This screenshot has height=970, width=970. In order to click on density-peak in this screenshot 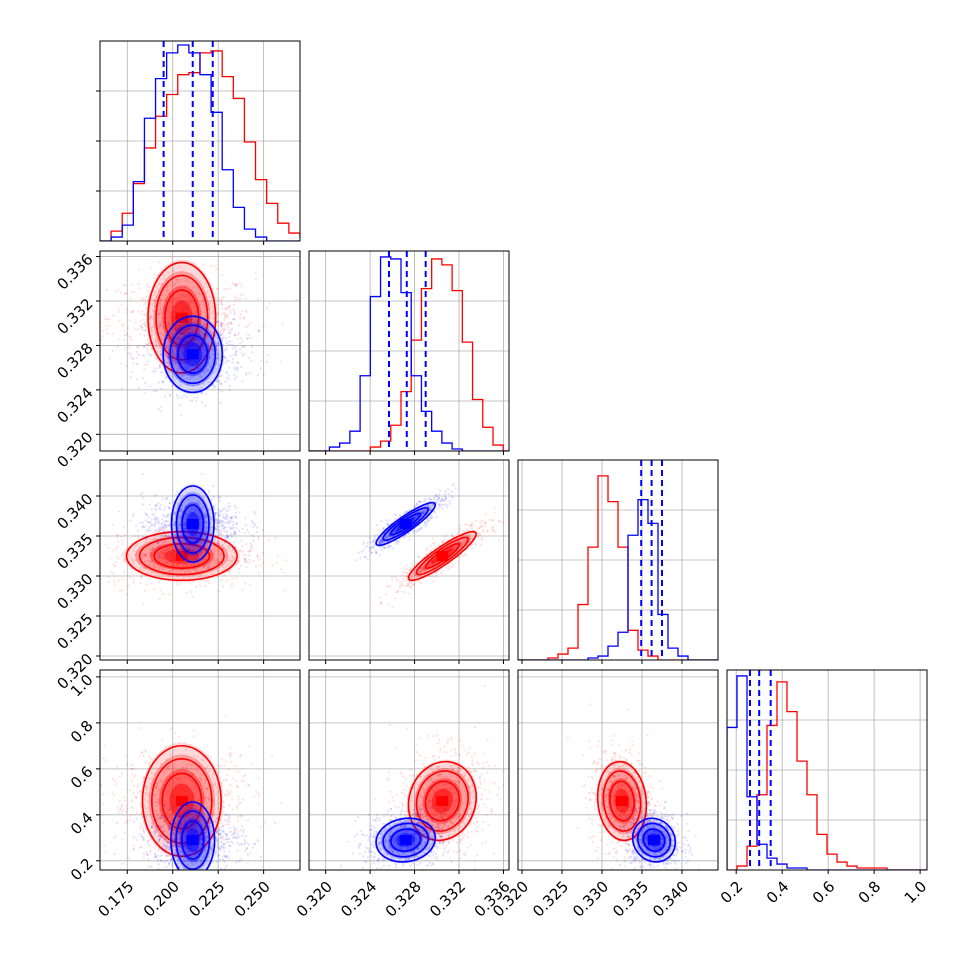, I will do `click(192, 524)`.